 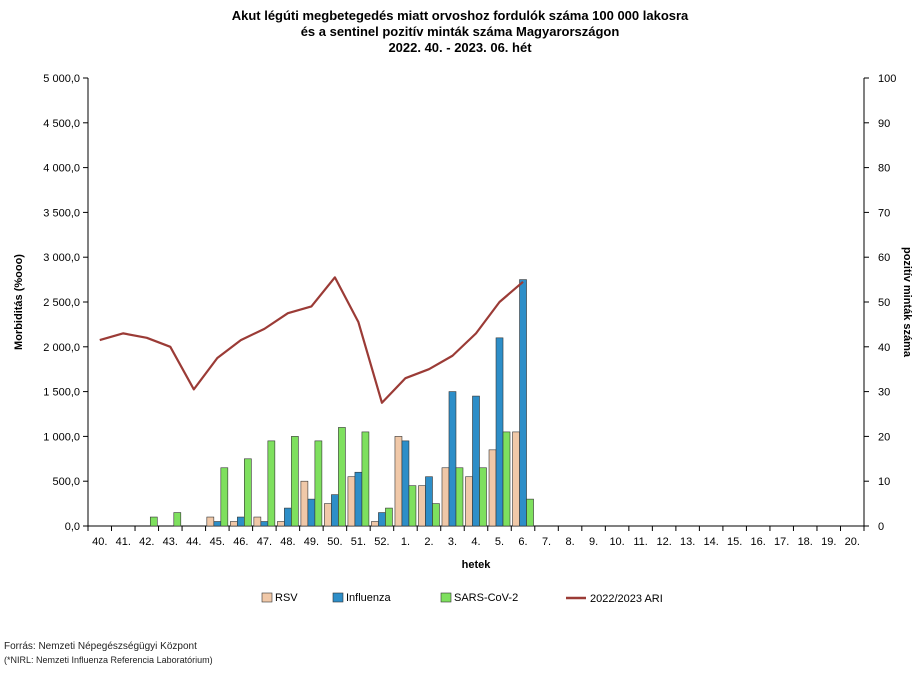 What do you see at coordinates (72, 527) in the screenshot?
I see `y-left-tick-label: 0,0` at bounding box center [72, 527].